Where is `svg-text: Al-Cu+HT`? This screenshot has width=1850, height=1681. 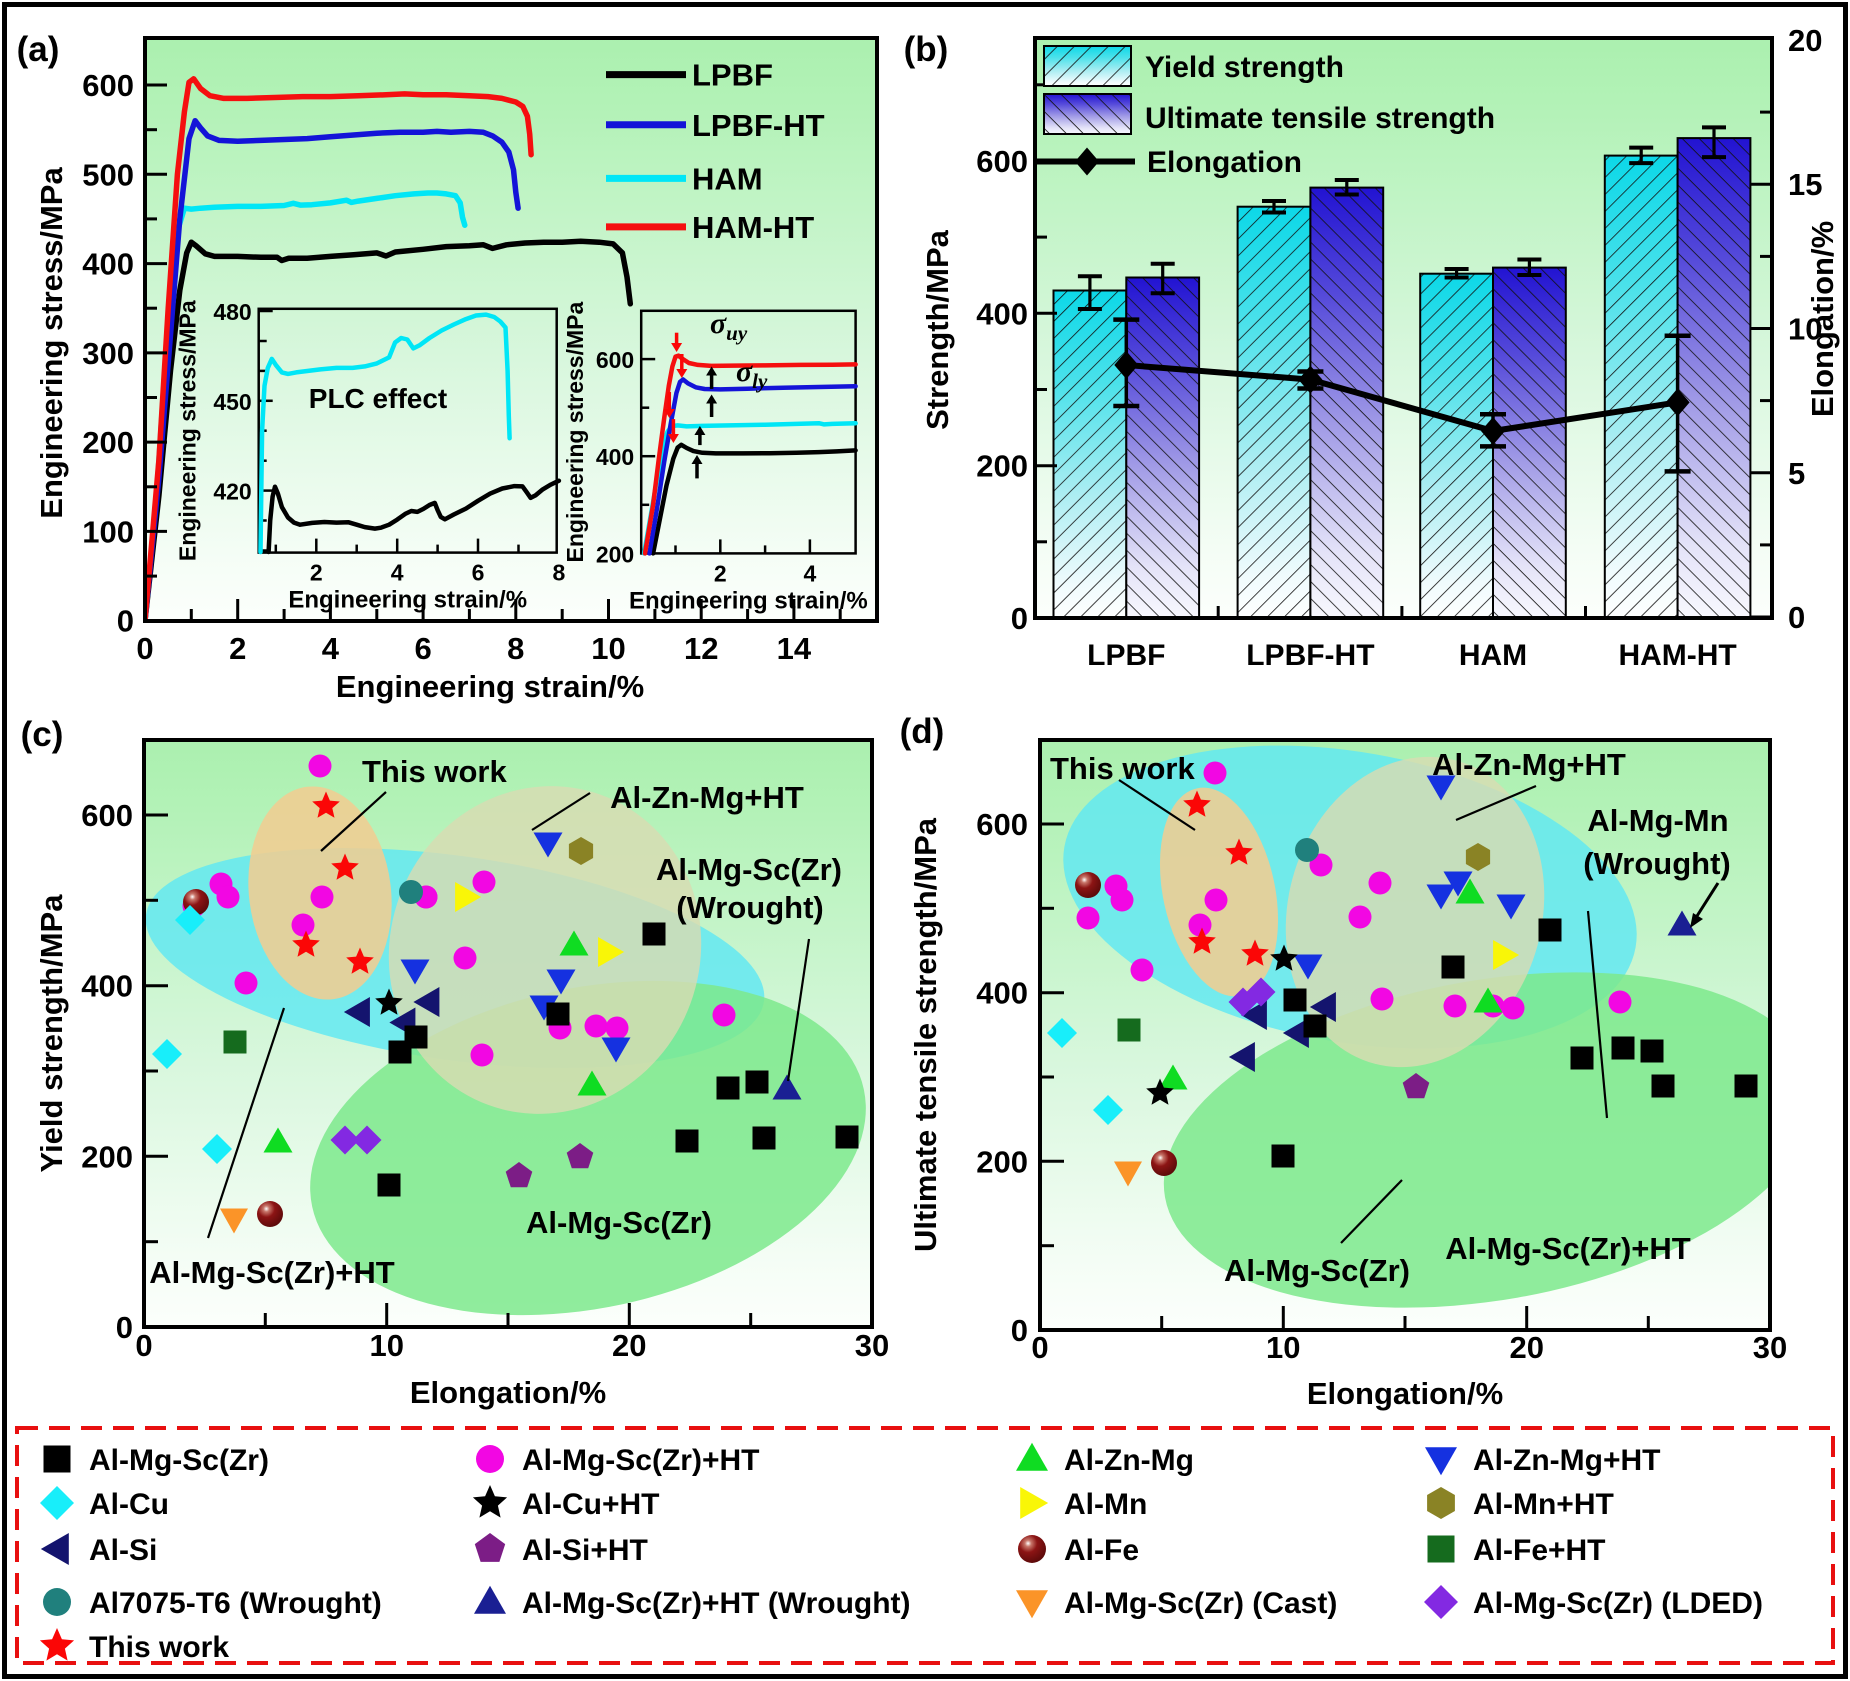 svg-text: Al-Cu+HT is located at coordinates (591, 1504).